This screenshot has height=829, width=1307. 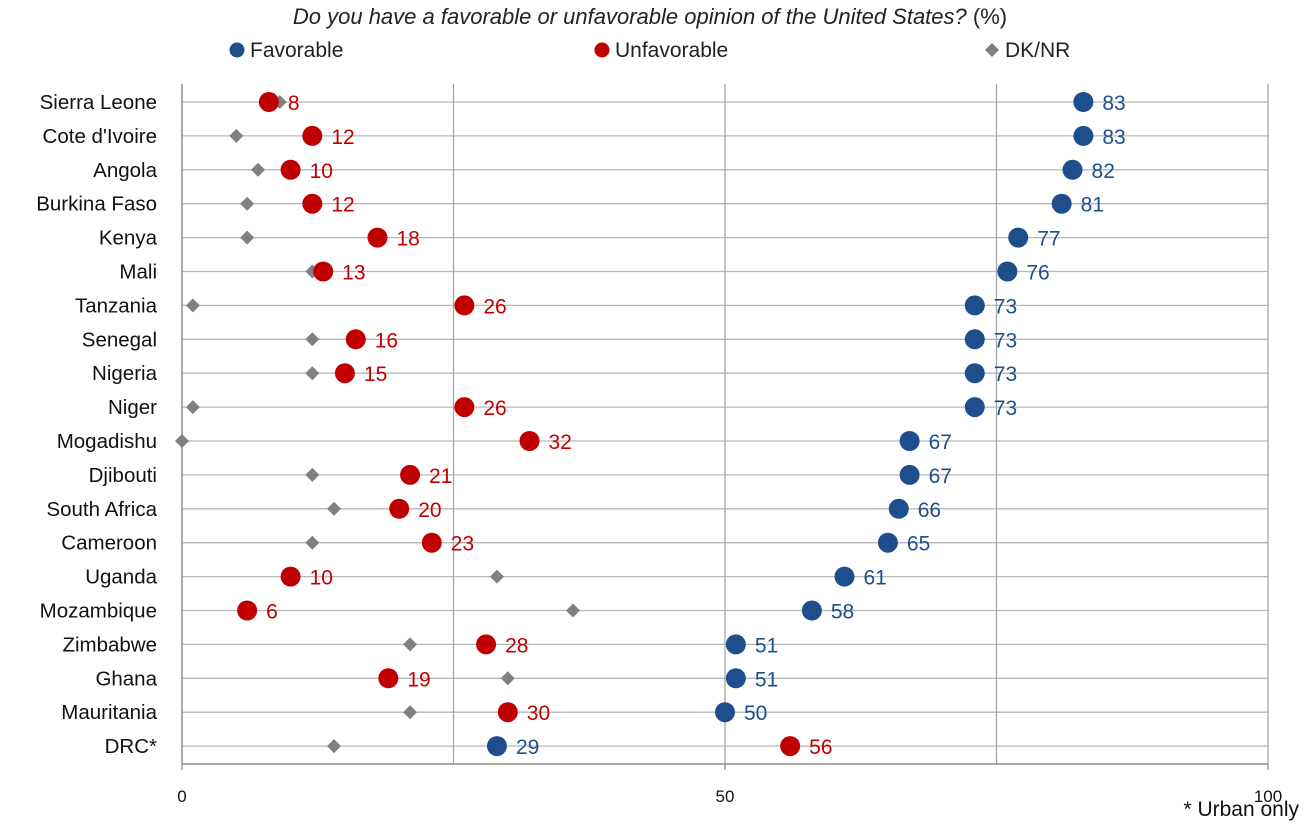 What do you see at coordinates (119, 339) in the screenshot?
I see `category-label: Senegal` at bounding box center [119, 339].